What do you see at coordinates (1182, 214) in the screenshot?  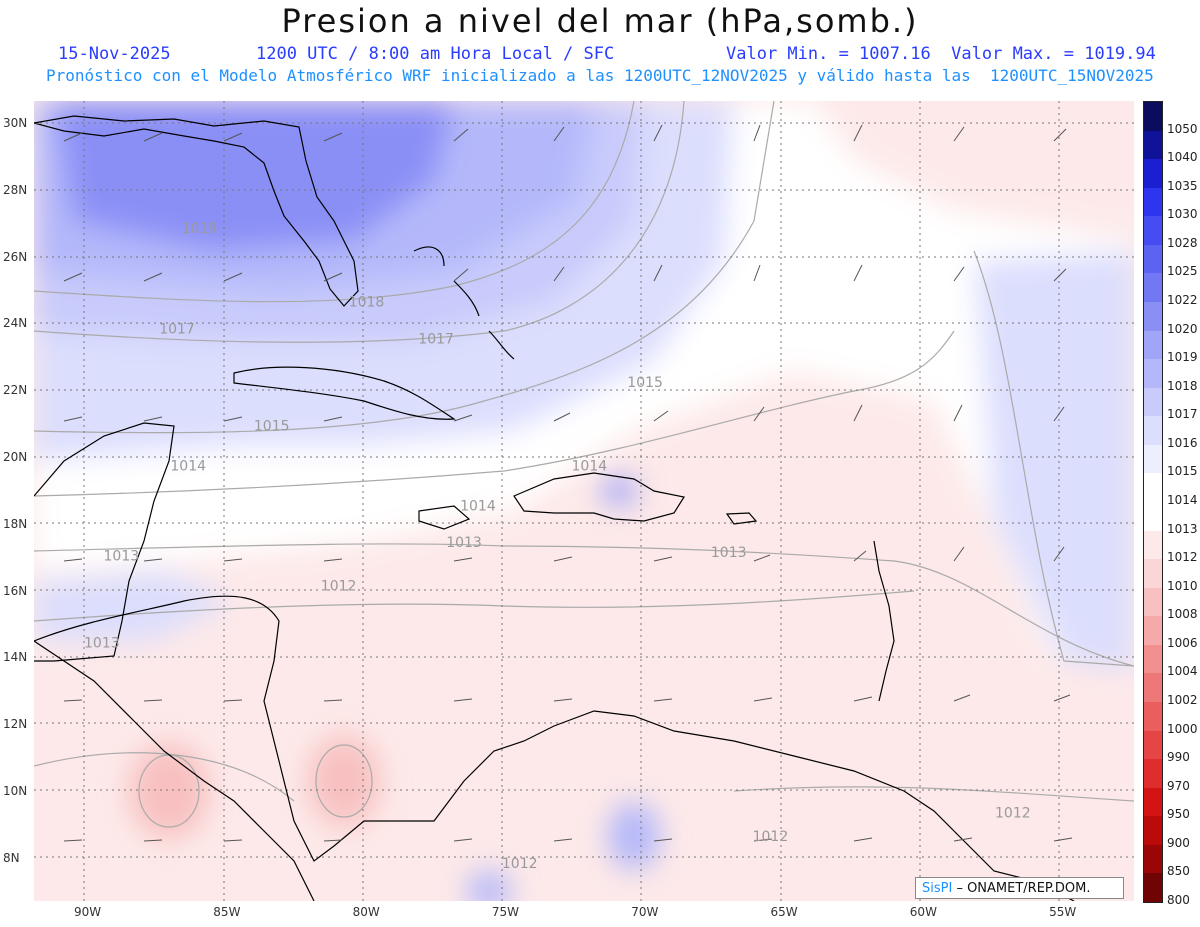 I see `legend-value: 1030` at bounding box center [1182, 214].